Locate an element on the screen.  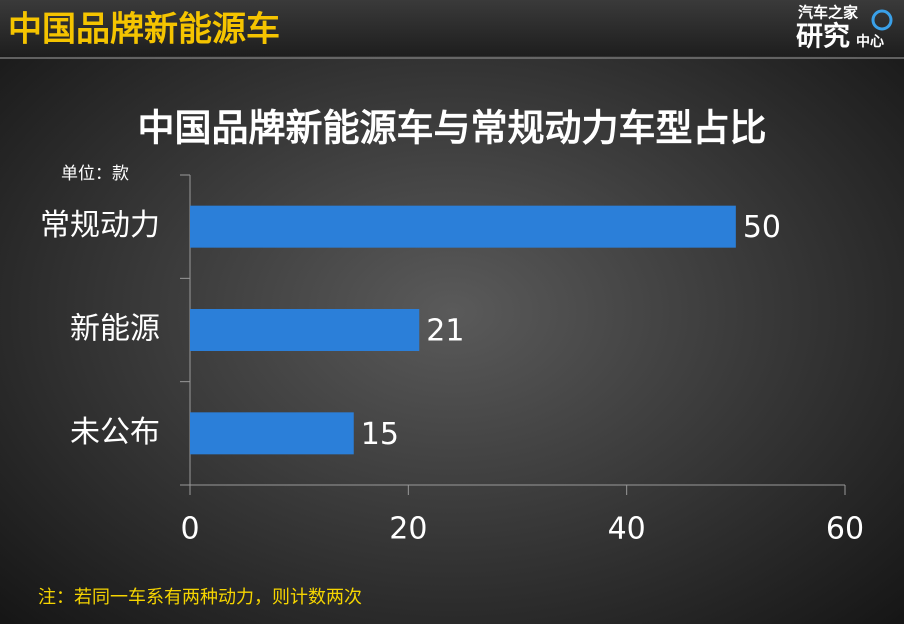
y-tick-label: 未公布 is located at coordinates (115, 432).